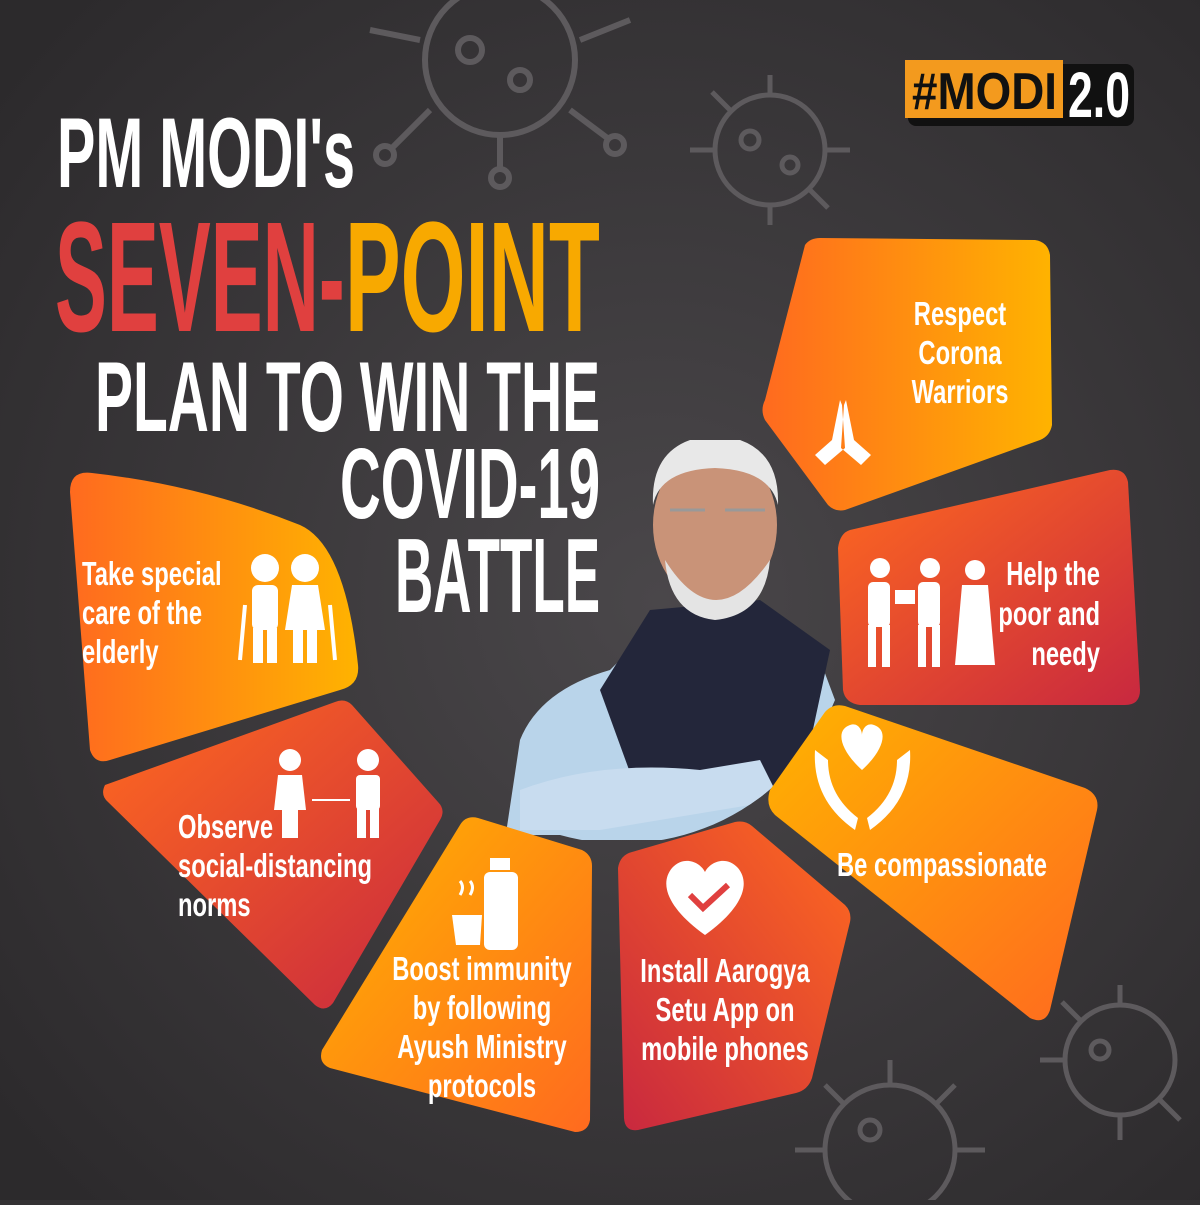 This screenshot has width=1200, height=1205. What do you see at coordinates (705, 897) in the screenshot?
I see `heart-check-icon` at bounding box center [705, 897].